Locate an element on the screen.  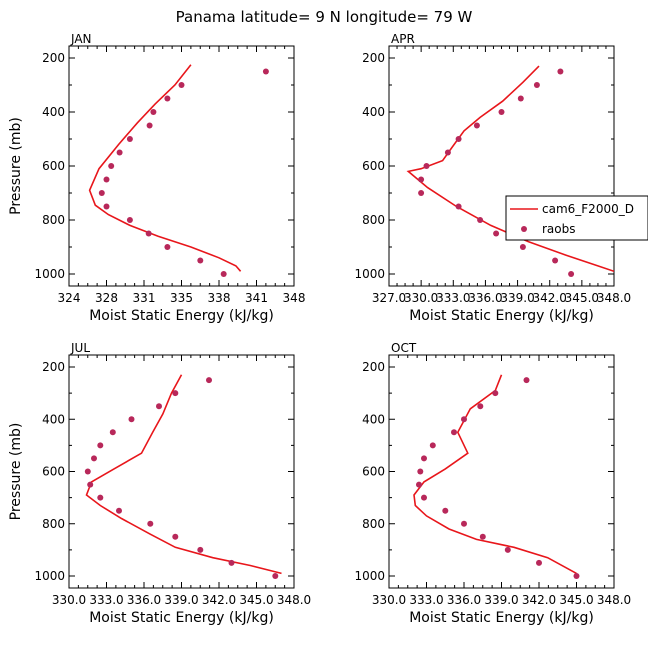
plot-frame is located at coordinates (501, 166).